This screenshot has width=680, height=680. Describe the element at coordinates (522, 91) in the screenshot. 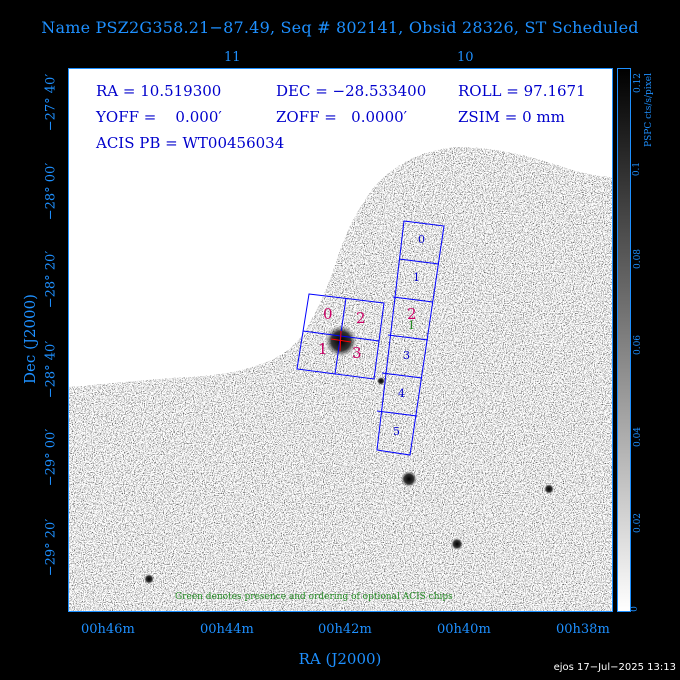

I see `roll-readout: ROLL = 97.1671` at that location.